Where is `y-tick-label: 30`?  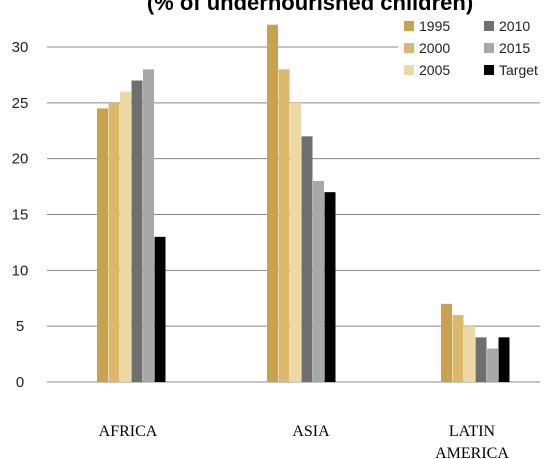 y-tick-label: 30 is located at coordinates (20, 47).